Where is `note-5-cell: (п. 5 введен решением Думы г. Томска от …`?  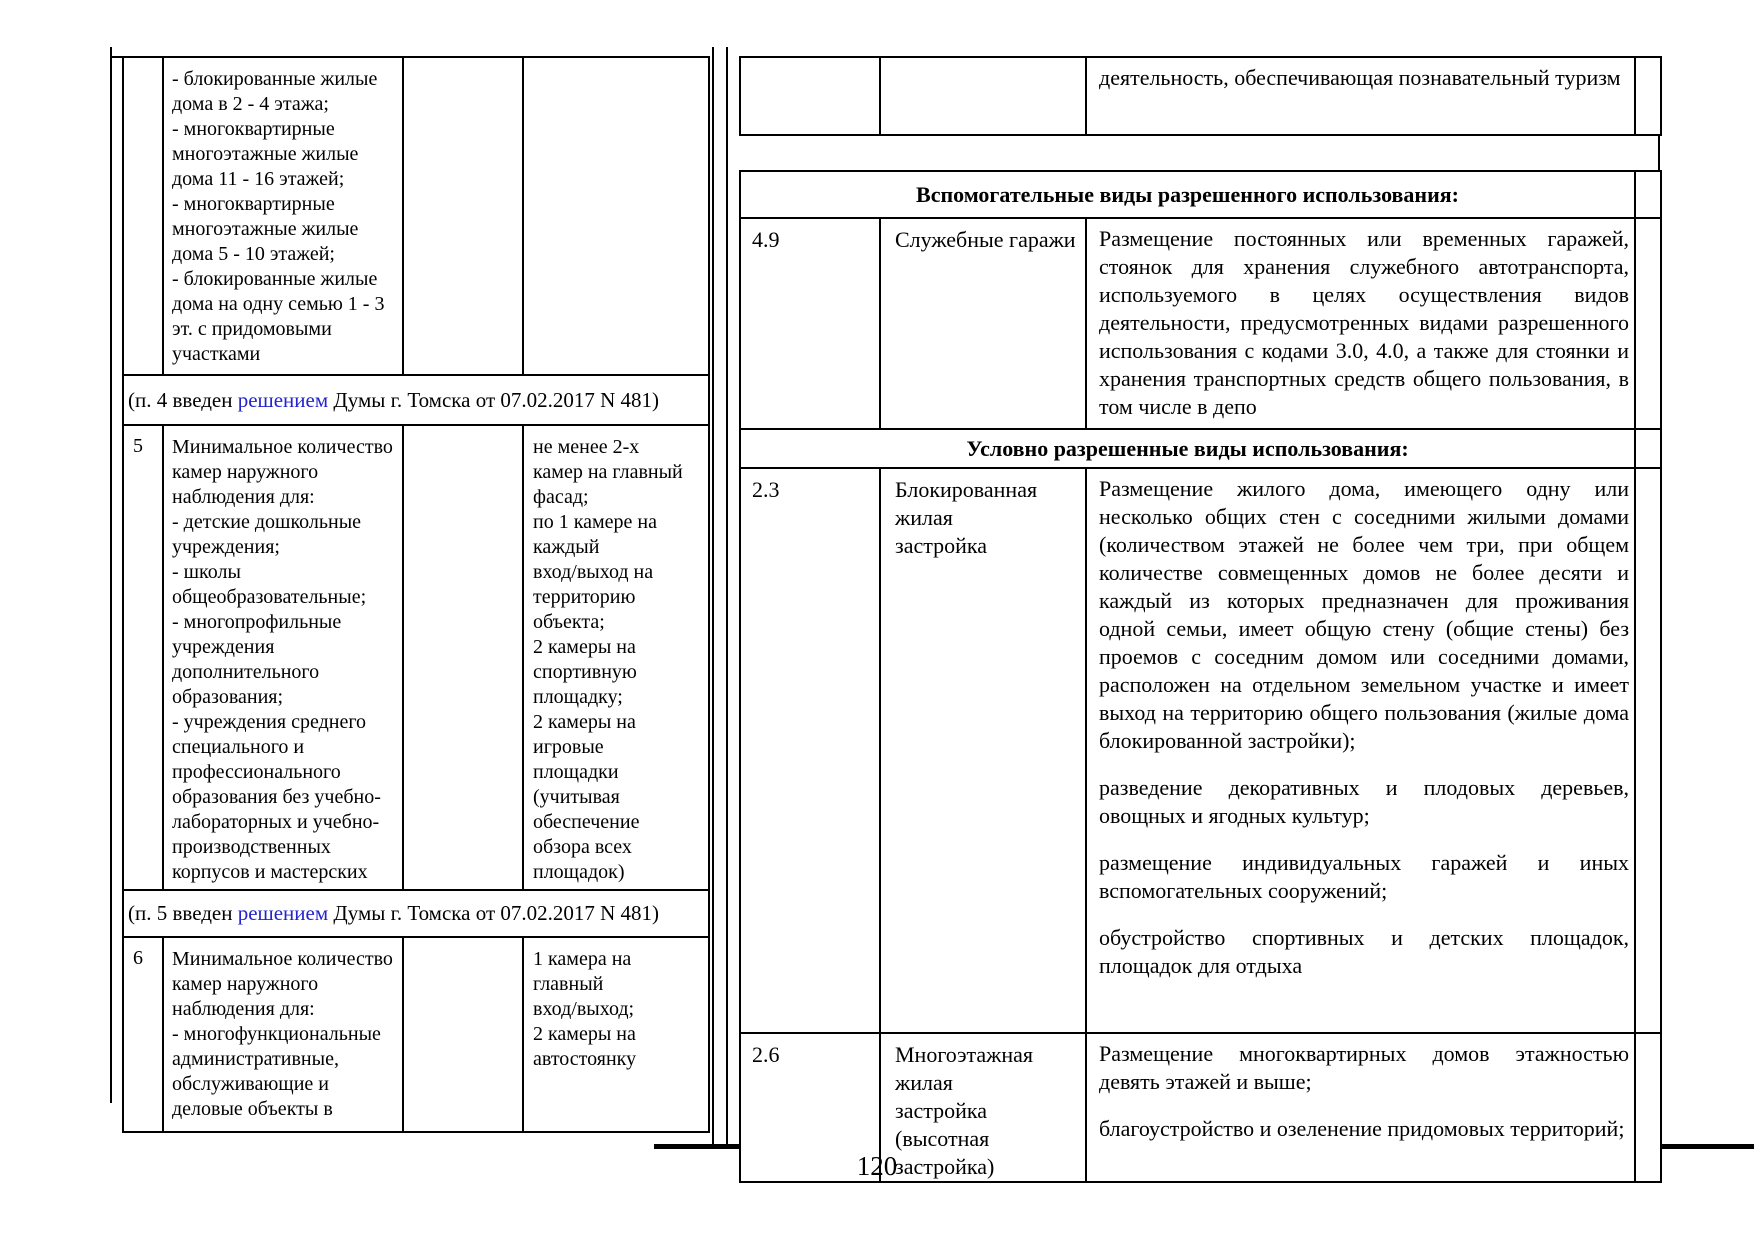 note-5-cell: (п. 5 введен решением Думы г. Томска от … is located at coordinates (416, 913).